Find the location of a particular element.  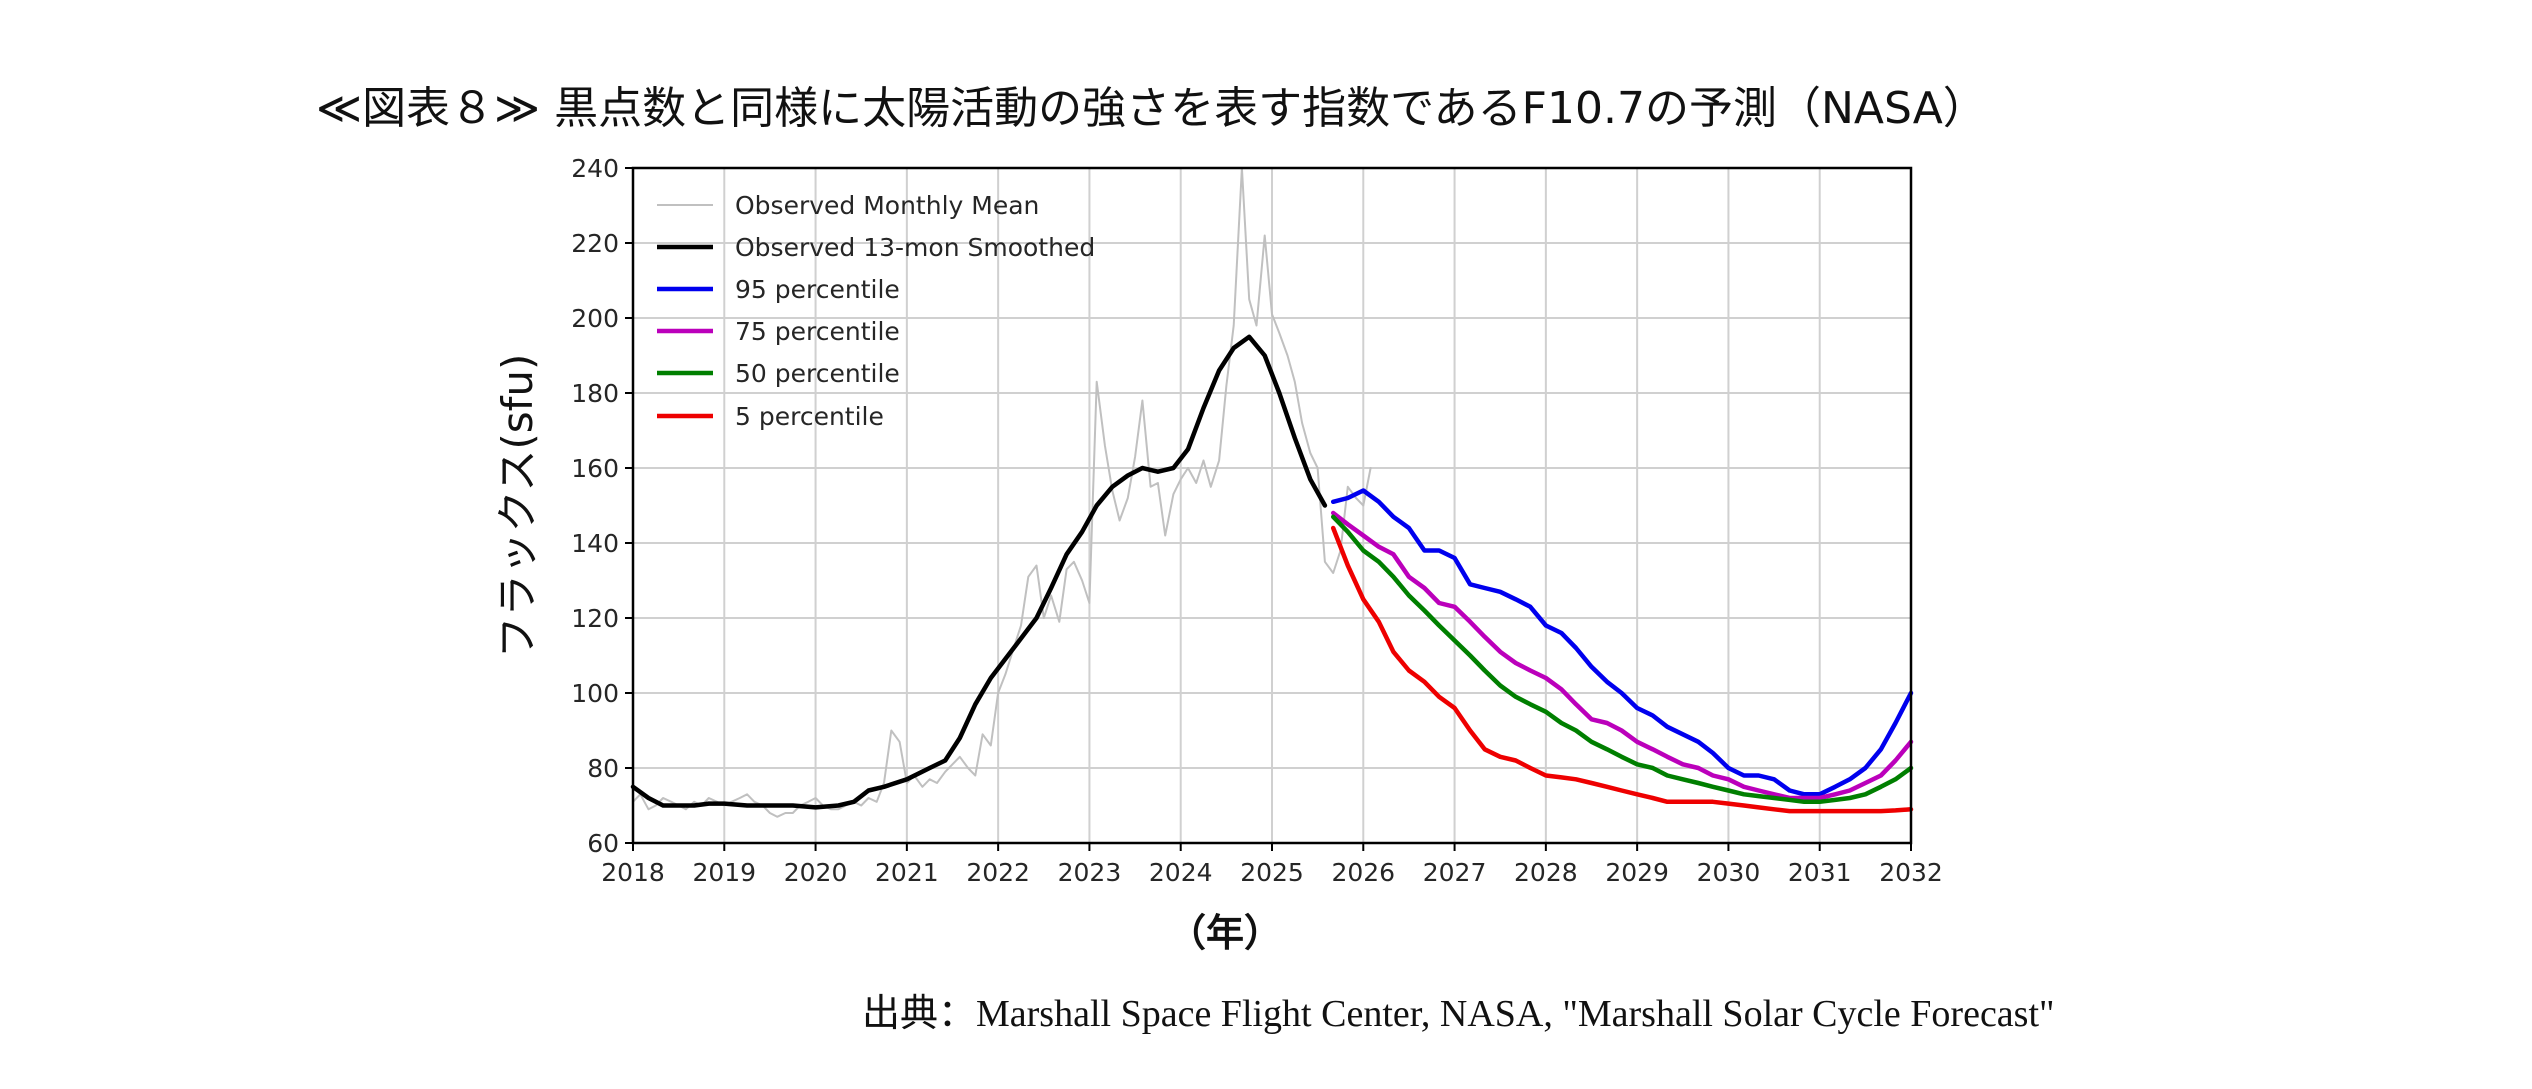

legend-item-75-percentile: 75 percentile is located at coordinates (778, 331).